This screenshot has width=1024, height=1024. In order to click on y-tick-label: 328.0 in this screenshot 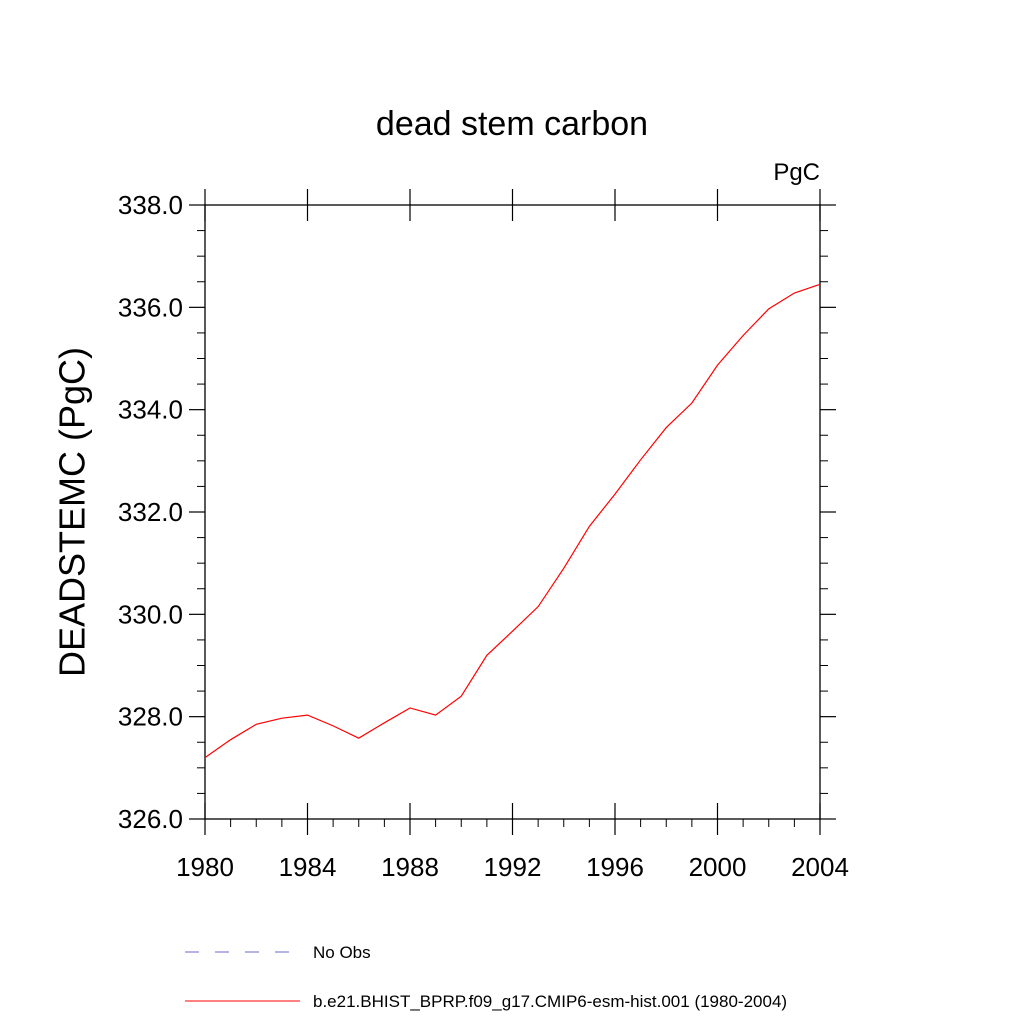, I will do `click(150, 717)`.